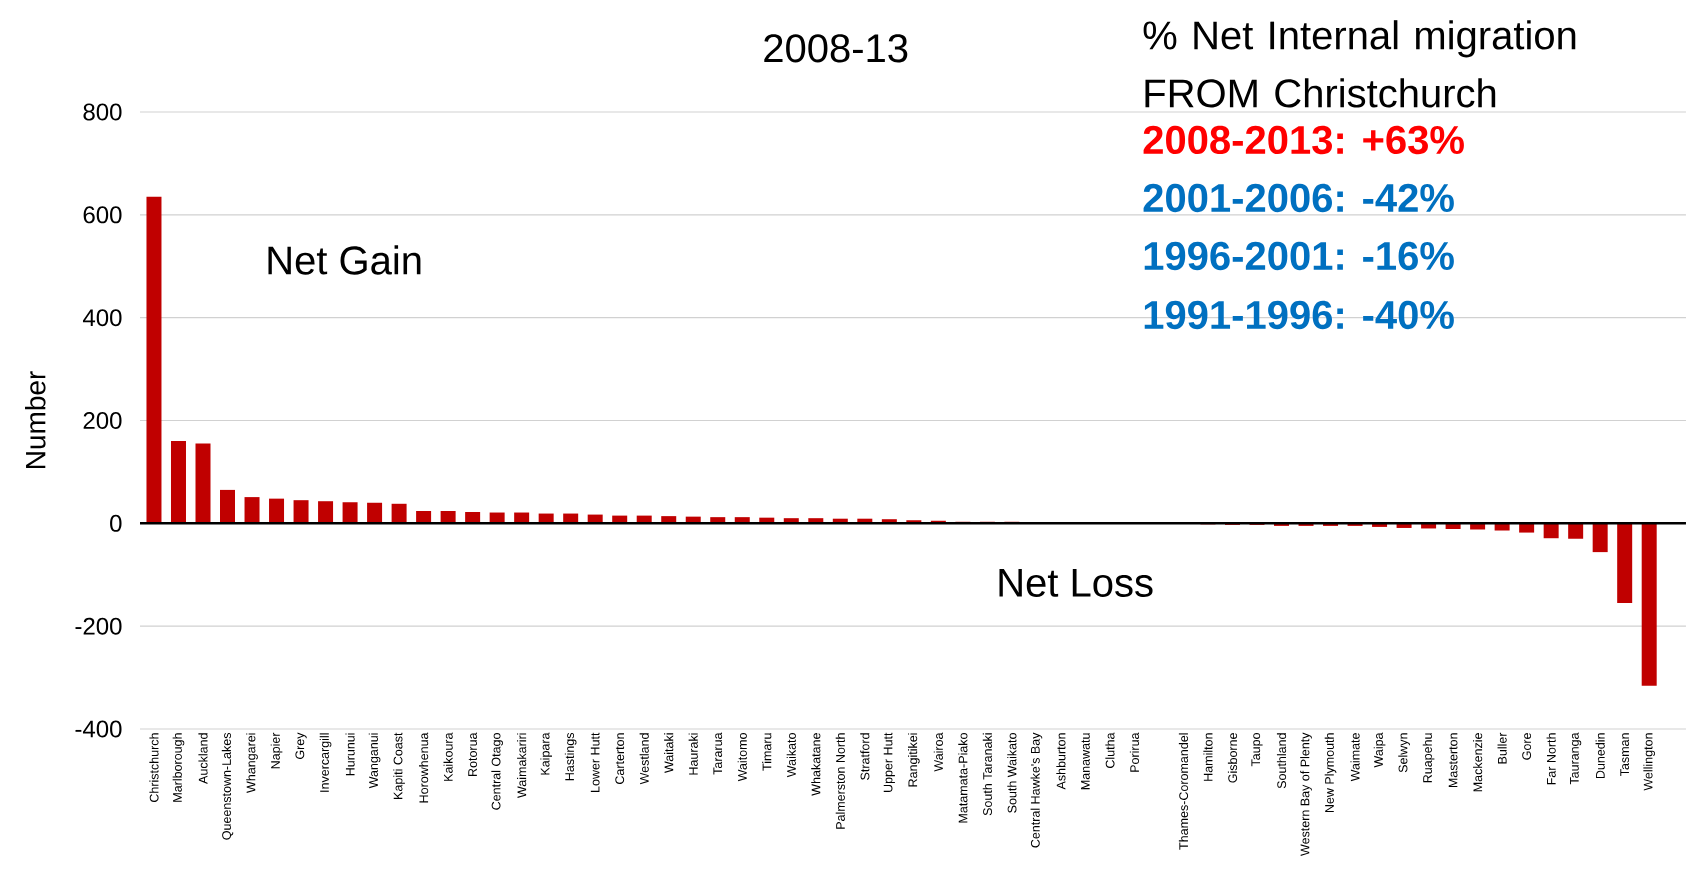 This screenshot has height=890, width=1690. What do you see at coordinates (1379, 750) in the screenshot?
I see `x-tick-label: Waipa` at bounding box center [1379, 750].